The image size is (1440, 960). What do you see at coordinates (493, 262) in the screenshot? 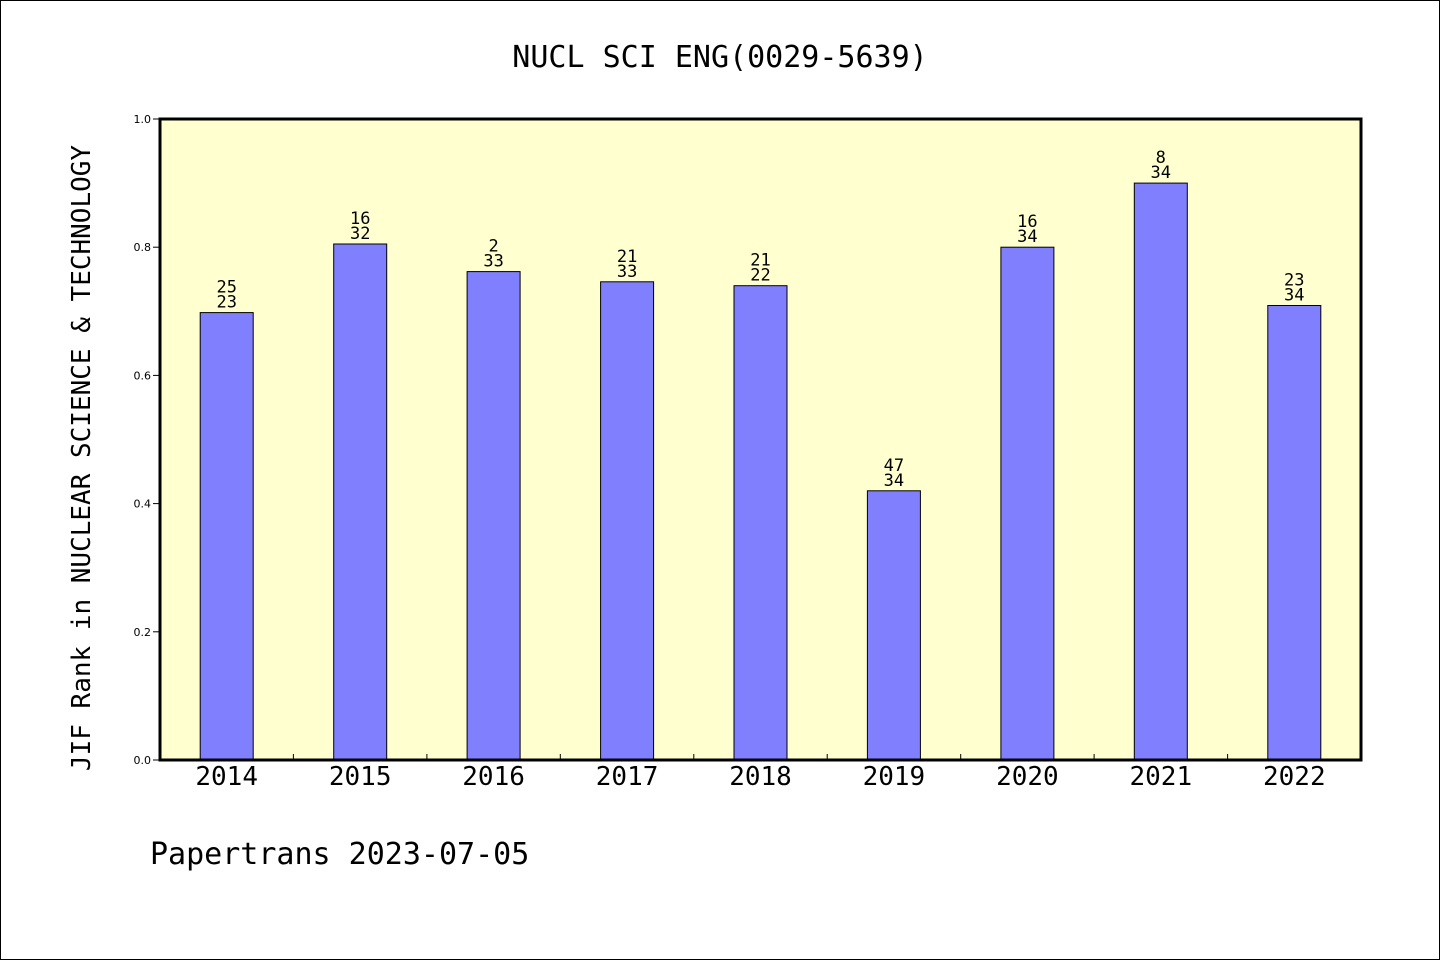
I see `bar-label-total-2016: 33` at bounding box center [493, 262].